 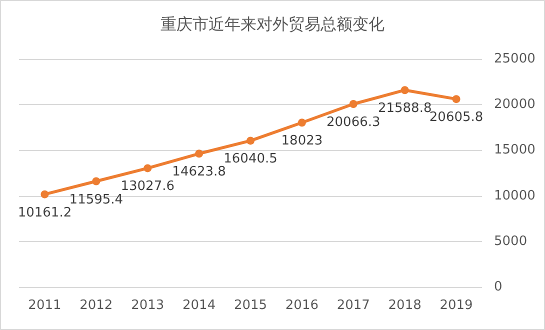 I want to click on data-label: 21588.8, so click(x=405, y=108).